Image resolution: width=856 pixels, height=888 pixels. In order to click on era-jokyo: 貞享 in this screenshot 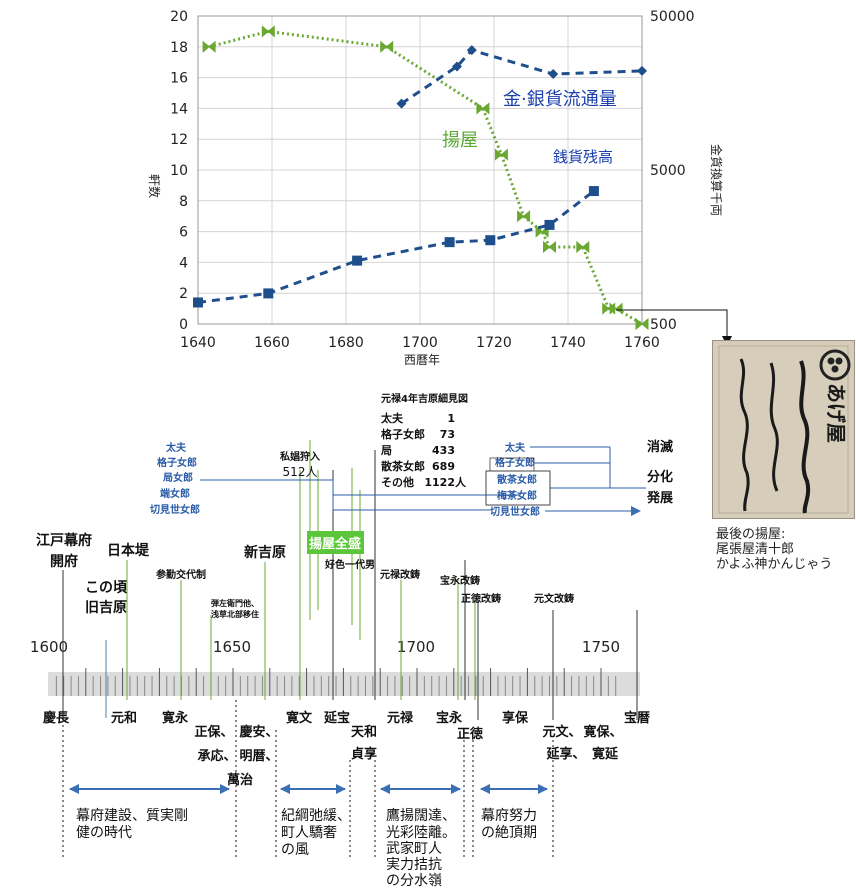, I will do `click(364, 754)`.